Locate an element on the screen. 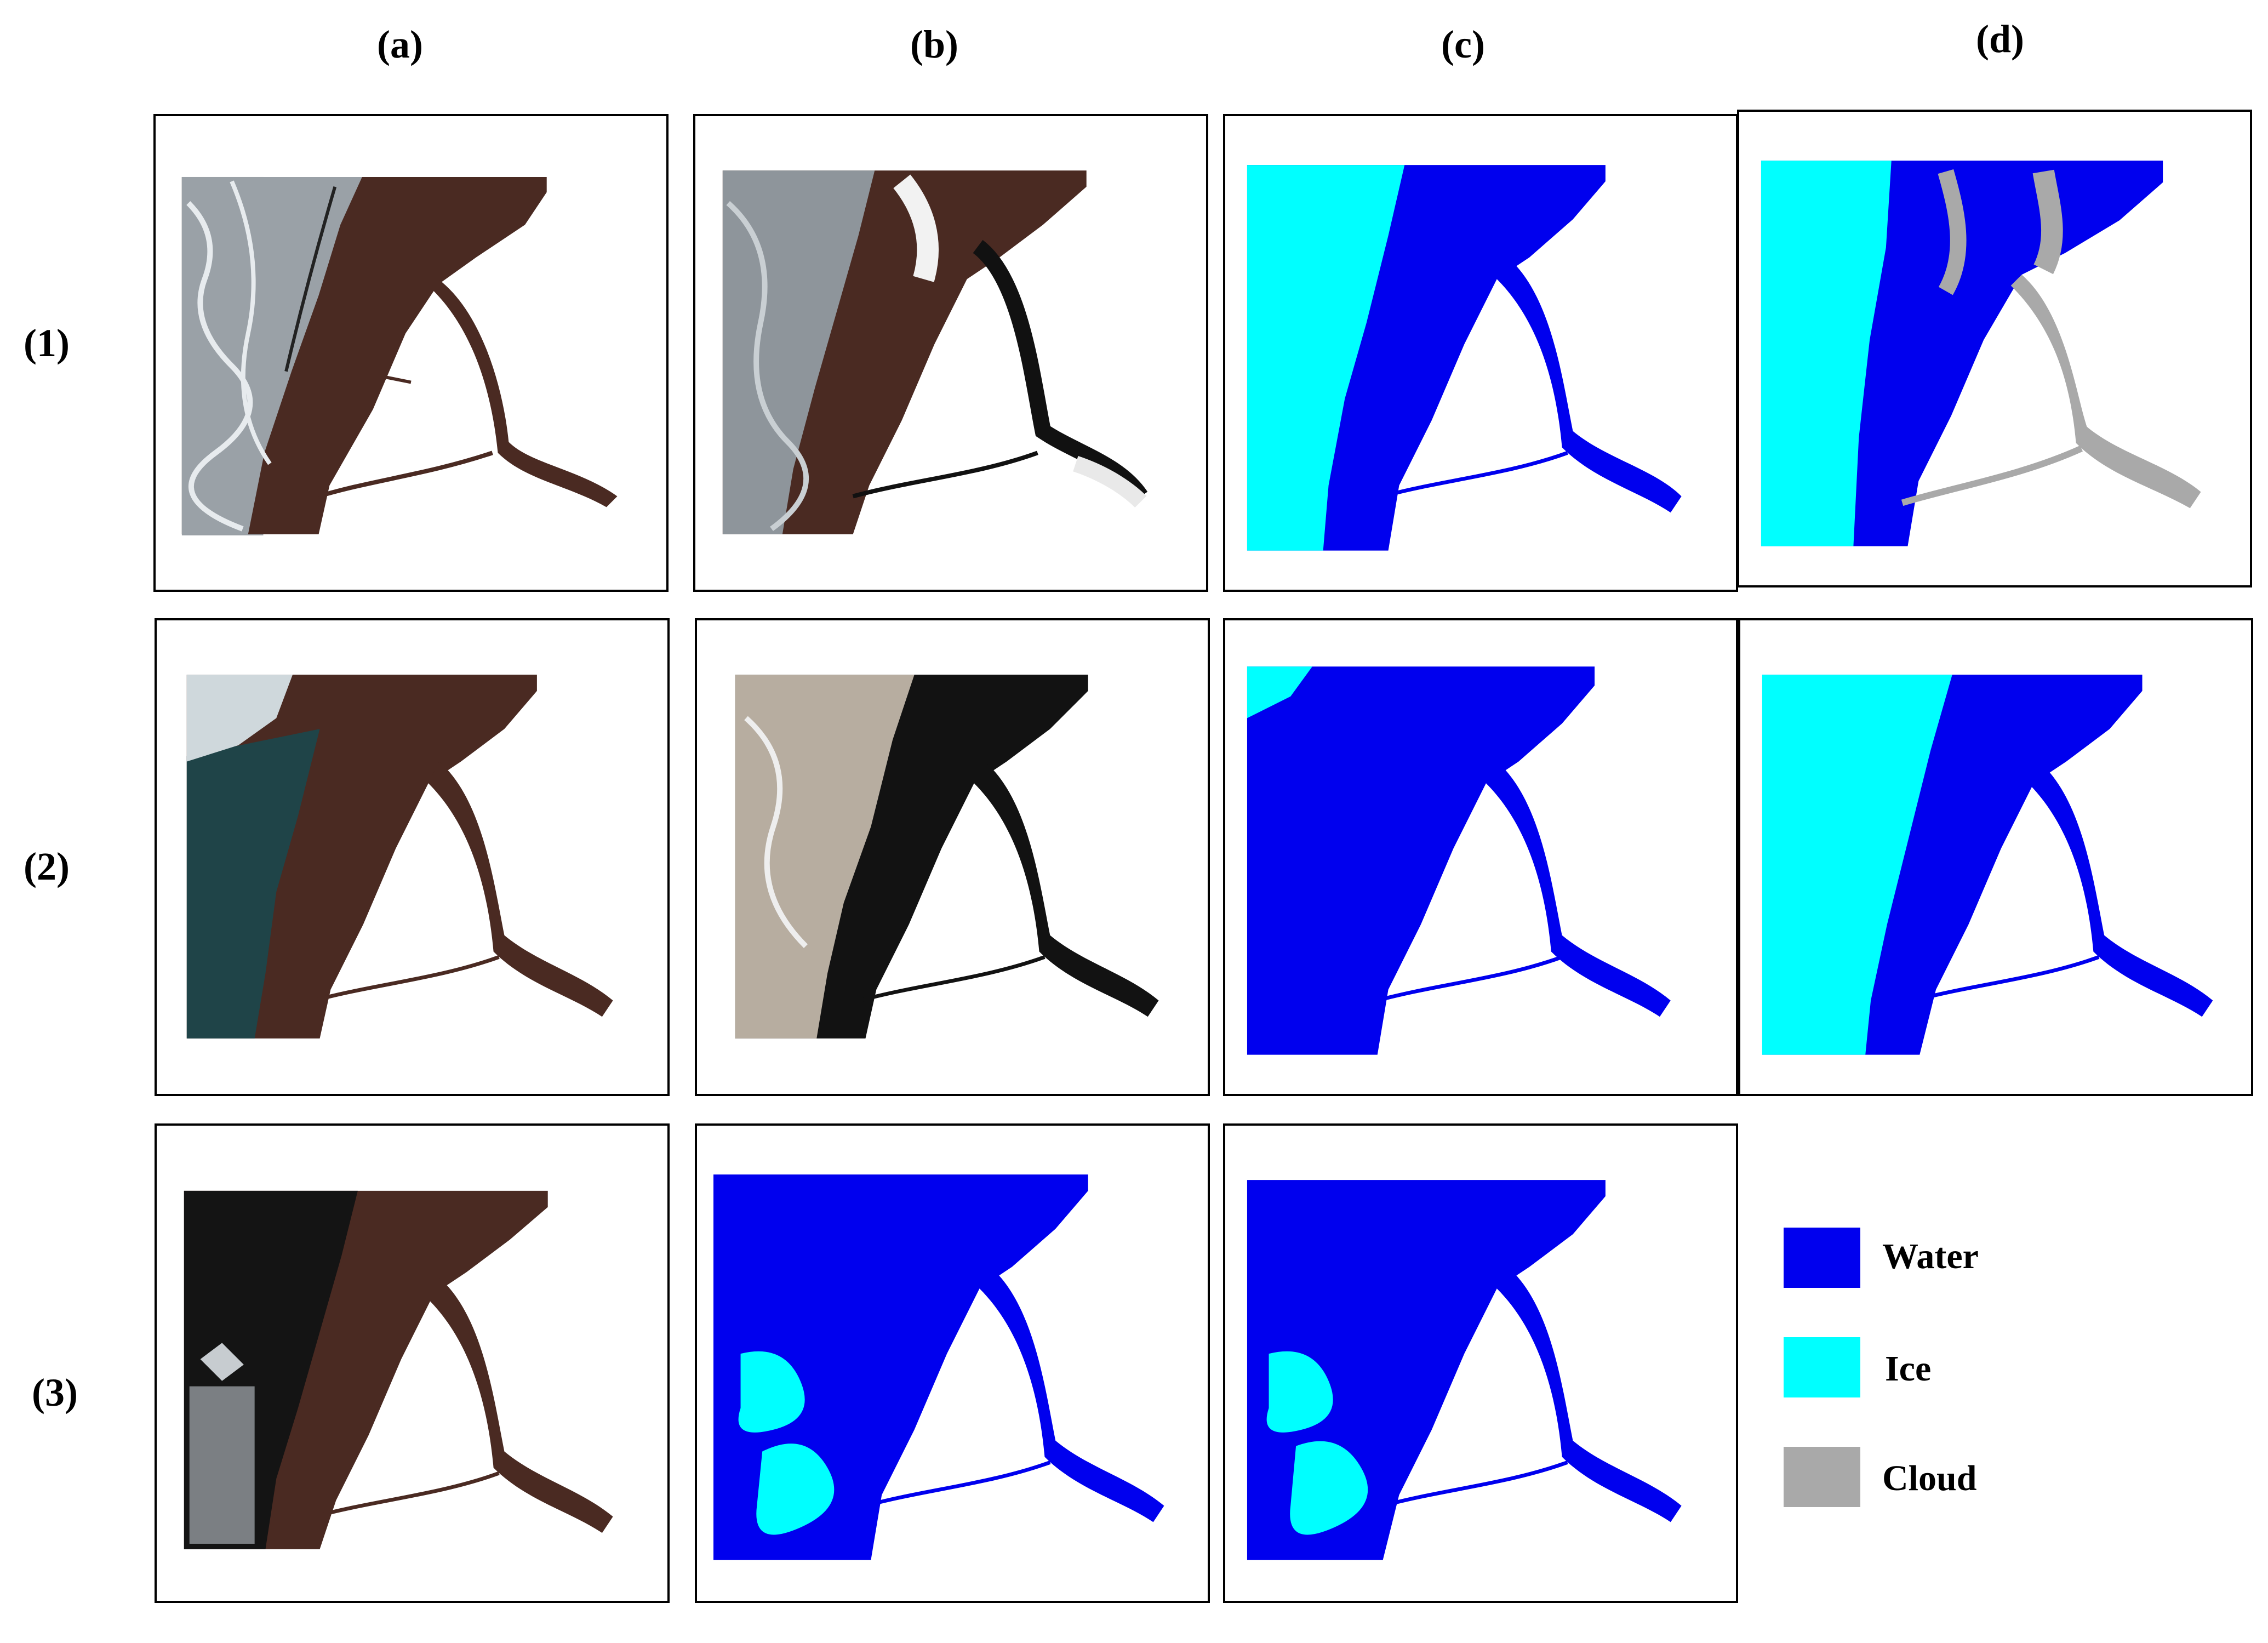  row-label-3: (3) is located at coordinates (55, 1392).